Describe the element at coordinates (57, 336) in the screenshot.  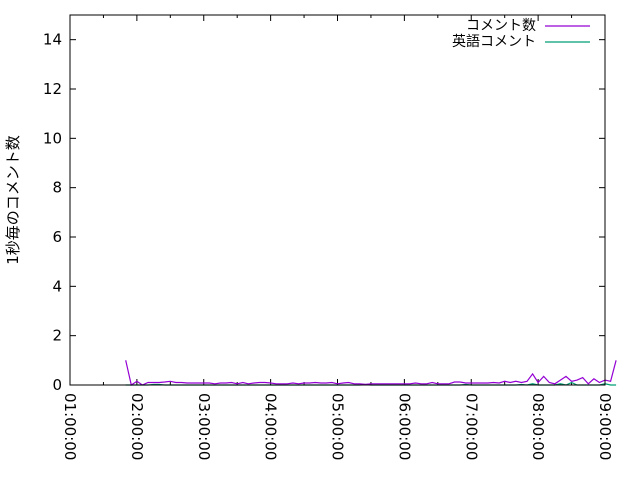
I see `y-tick-label: 2` at that location.